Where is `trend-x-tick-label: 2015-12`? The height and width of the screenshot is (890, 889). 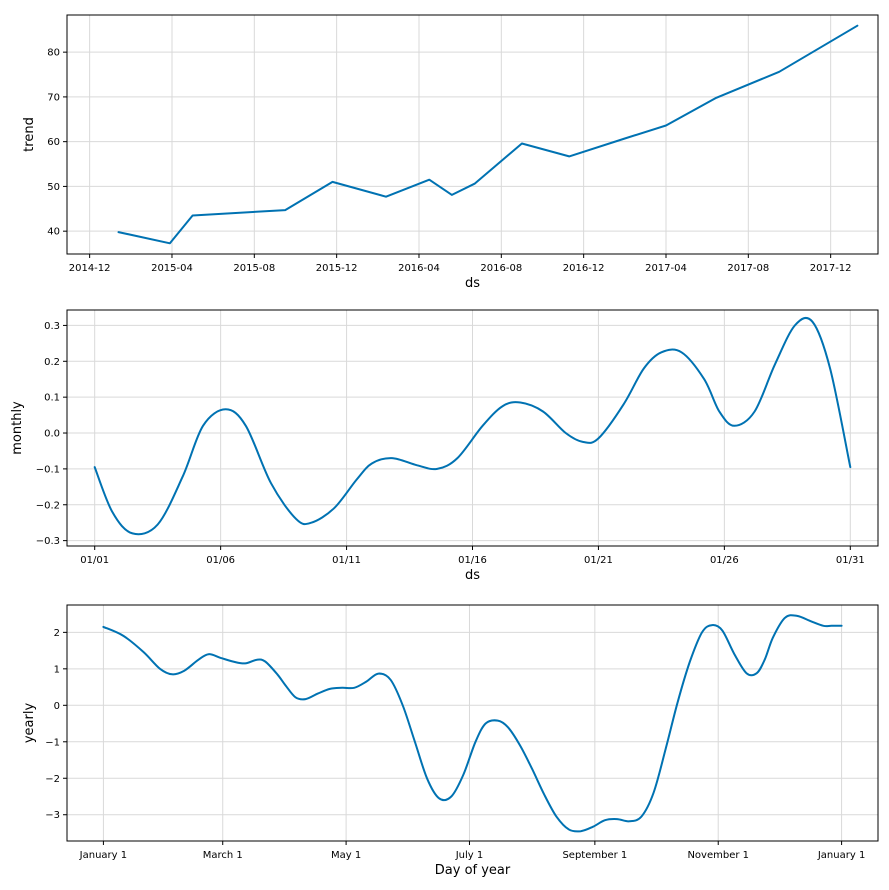 trend-x-tick-label: 2015-12 is located at coordinates (337, 268).